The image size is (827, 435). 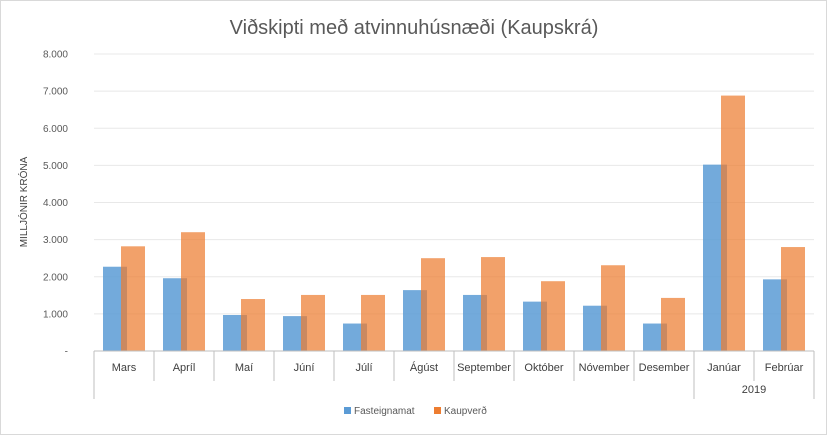 I want to click on y-tick-label: 1.000, so click(x=55, y=314).